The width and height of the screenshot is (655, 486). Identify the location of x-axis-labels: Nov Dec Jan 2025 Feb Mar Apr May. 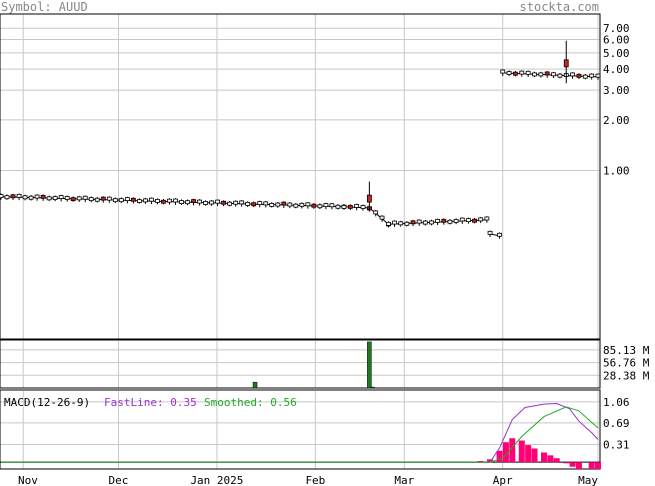
(308, 480).